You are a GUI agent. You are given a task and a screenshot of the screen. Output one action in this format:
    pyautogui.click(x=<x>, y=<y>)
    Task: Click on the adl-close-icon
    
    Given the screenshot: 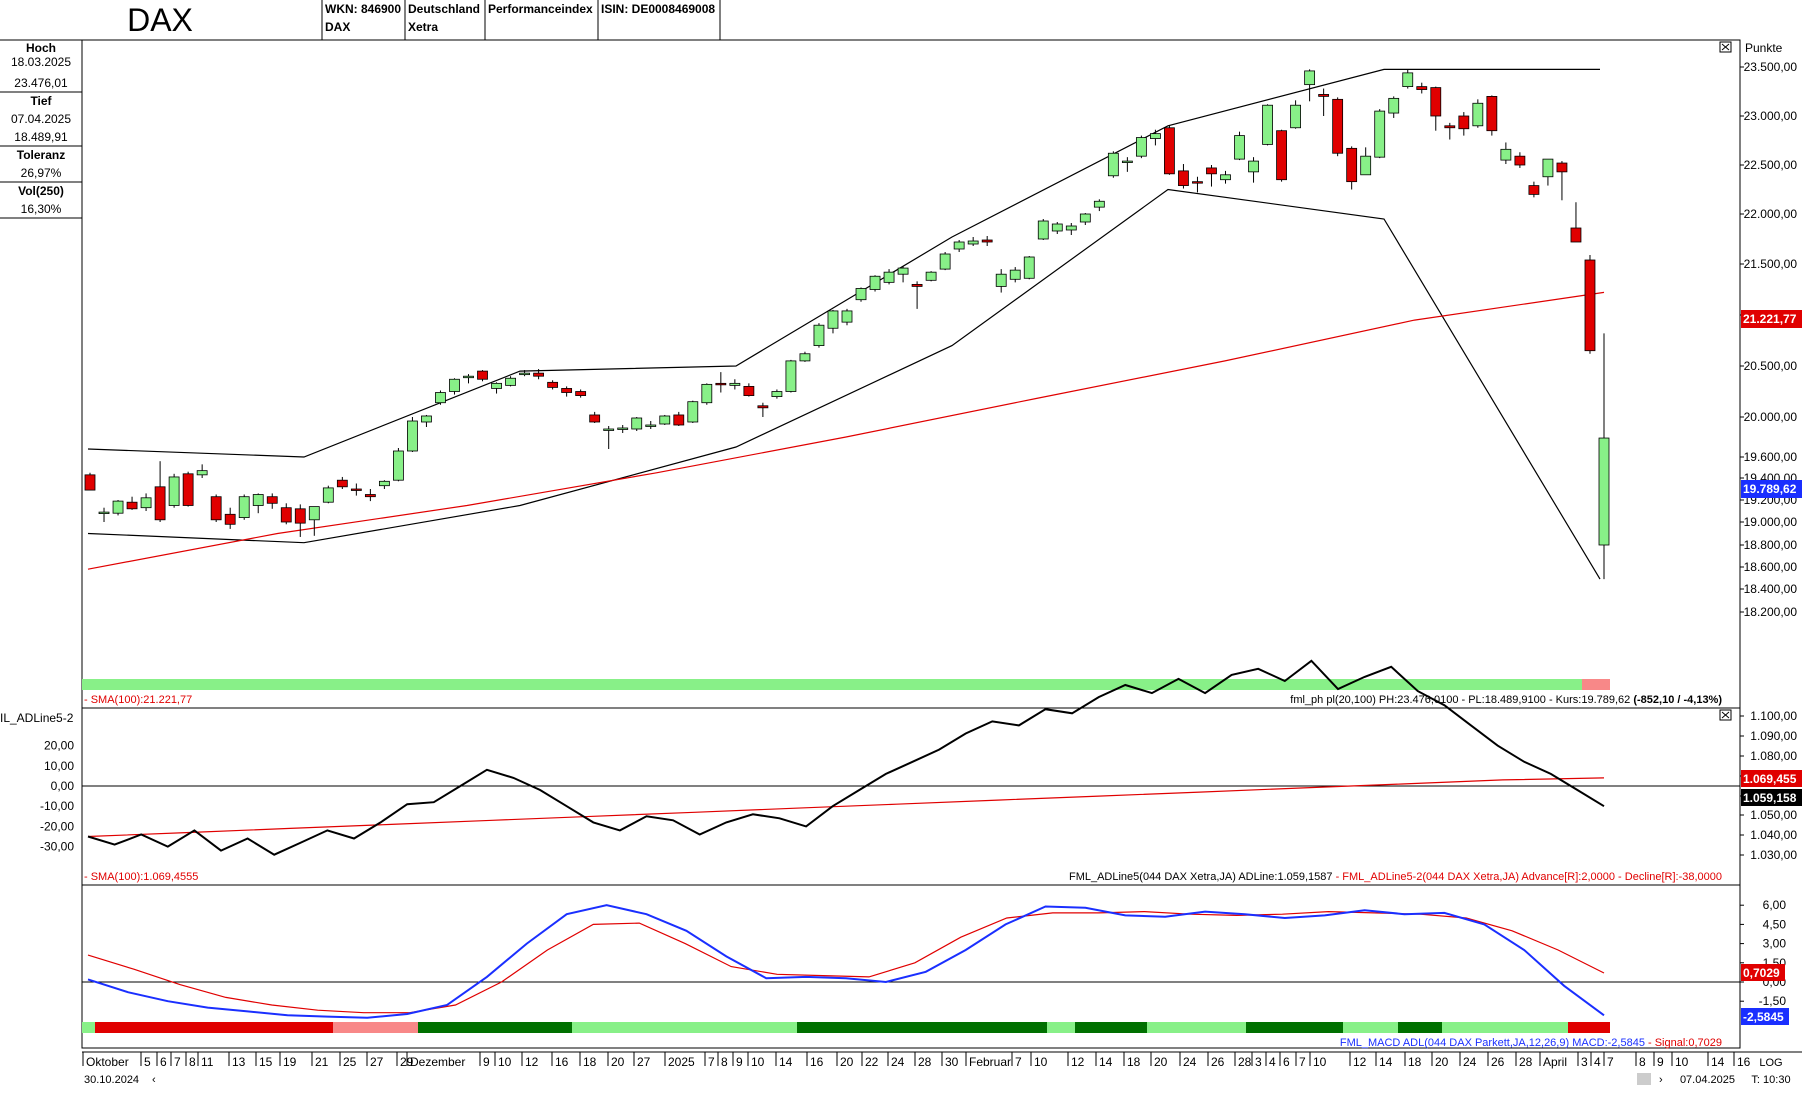 What is the action you would take?
    pyautogui.click(x=1725, y=715)
    